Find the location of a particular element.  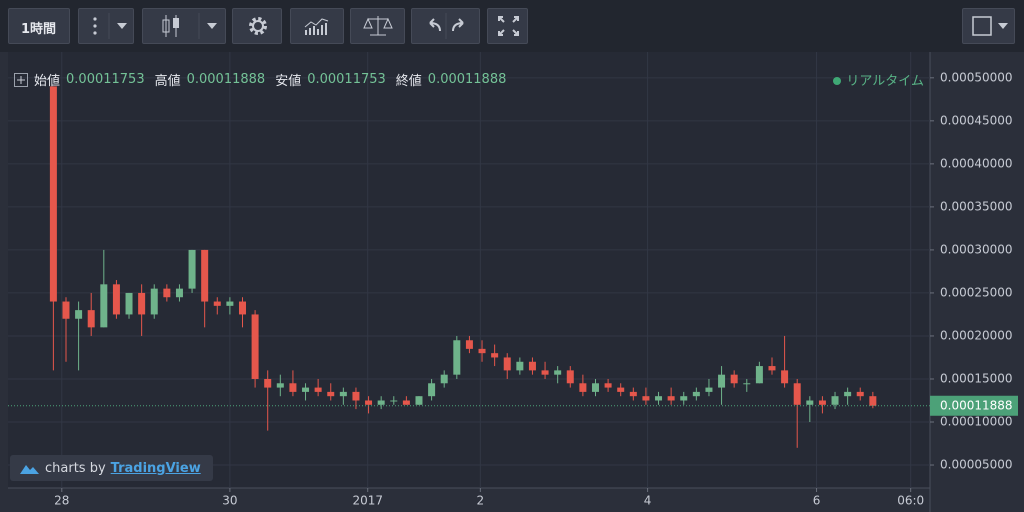

watermark-brand: TradingView is located at coordinates (155, 468).